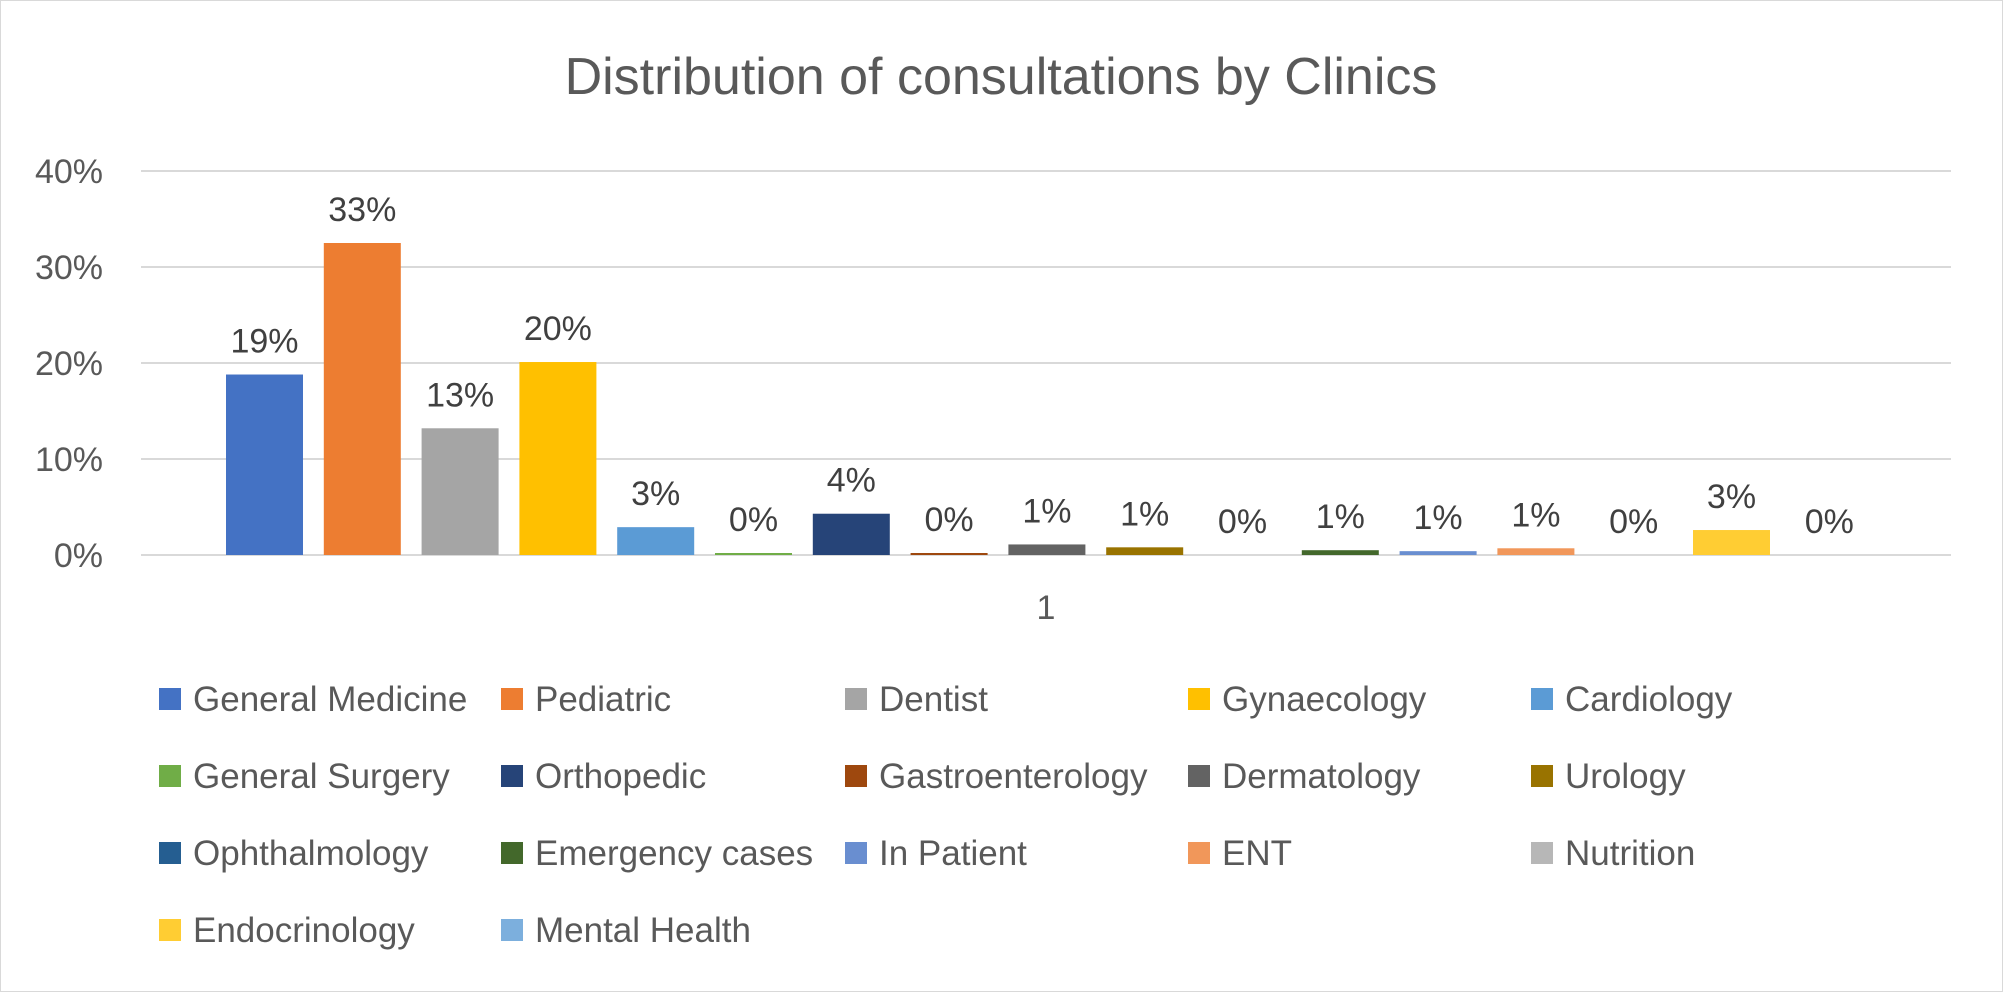 This screenshot has width=2003, height=992. I want to click on legend-item-pediatric: Pediatric, so click(586, 699).